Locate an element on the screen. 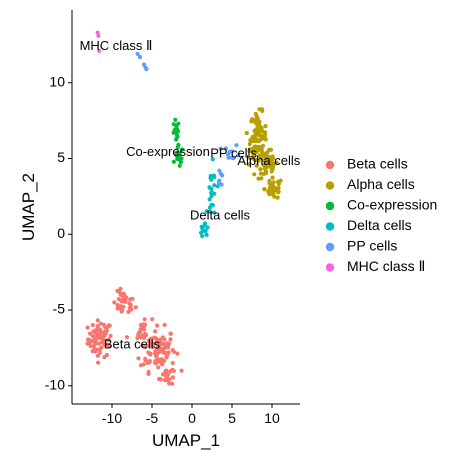 This screenshot has width=470, height=470. cluster-label: MHC class Ⅱ is located at coordinates (116, 45).